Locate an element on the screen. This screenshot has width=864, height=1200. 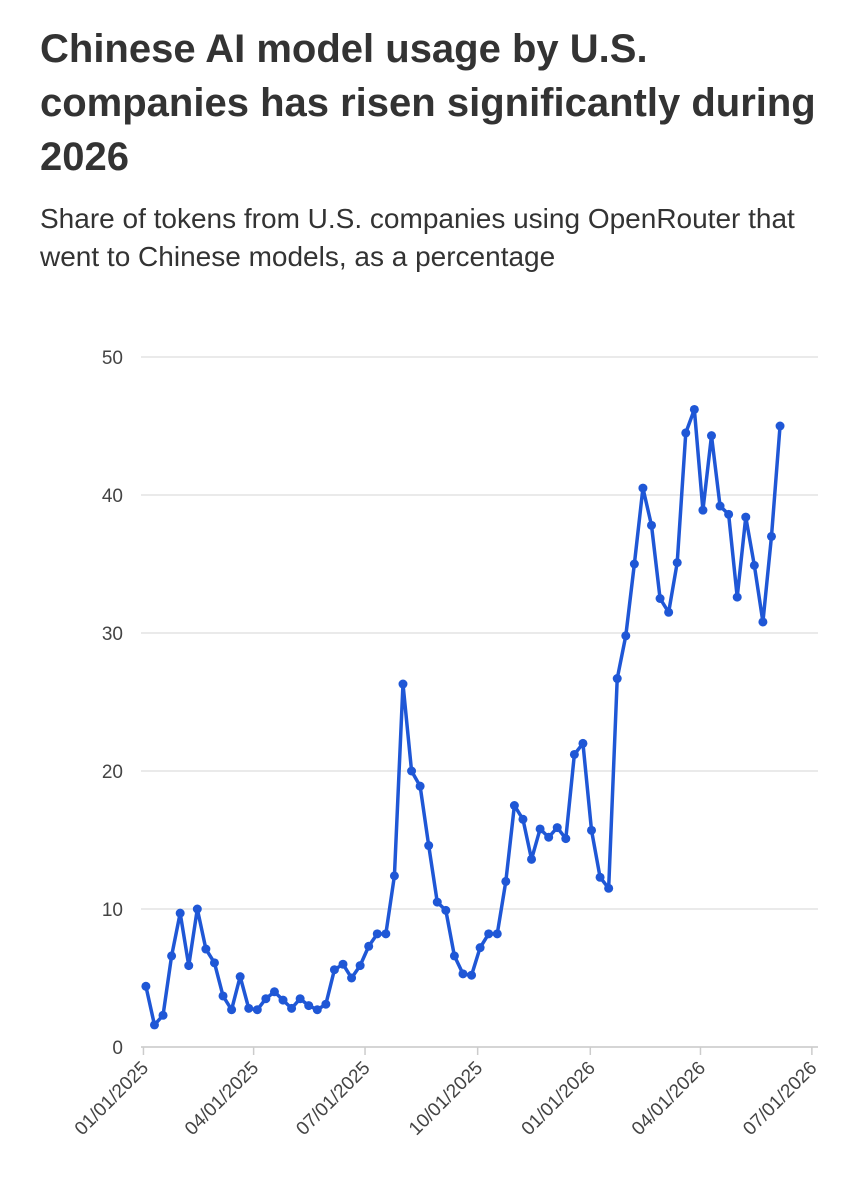
x-tick-label: 10/01/2025 is located at coordinates (446, 1099).